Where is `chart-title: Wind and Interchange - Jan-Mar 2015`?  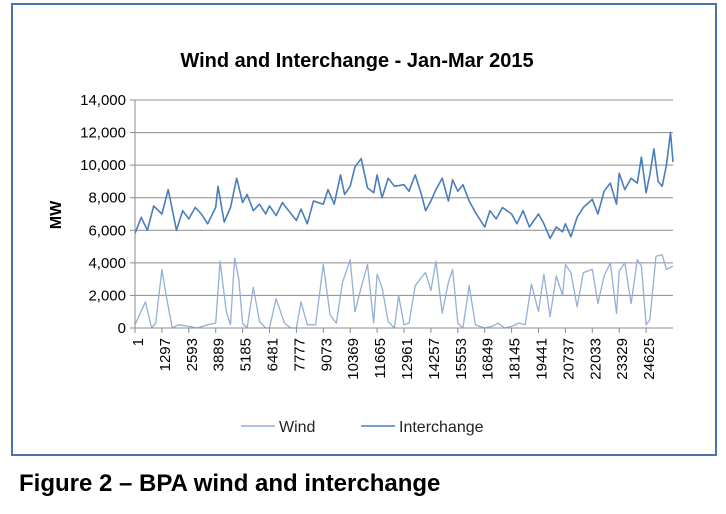
chart-title: Wind and Interchange - Jan-Mar 2015 is located at coordinates (356, 61).